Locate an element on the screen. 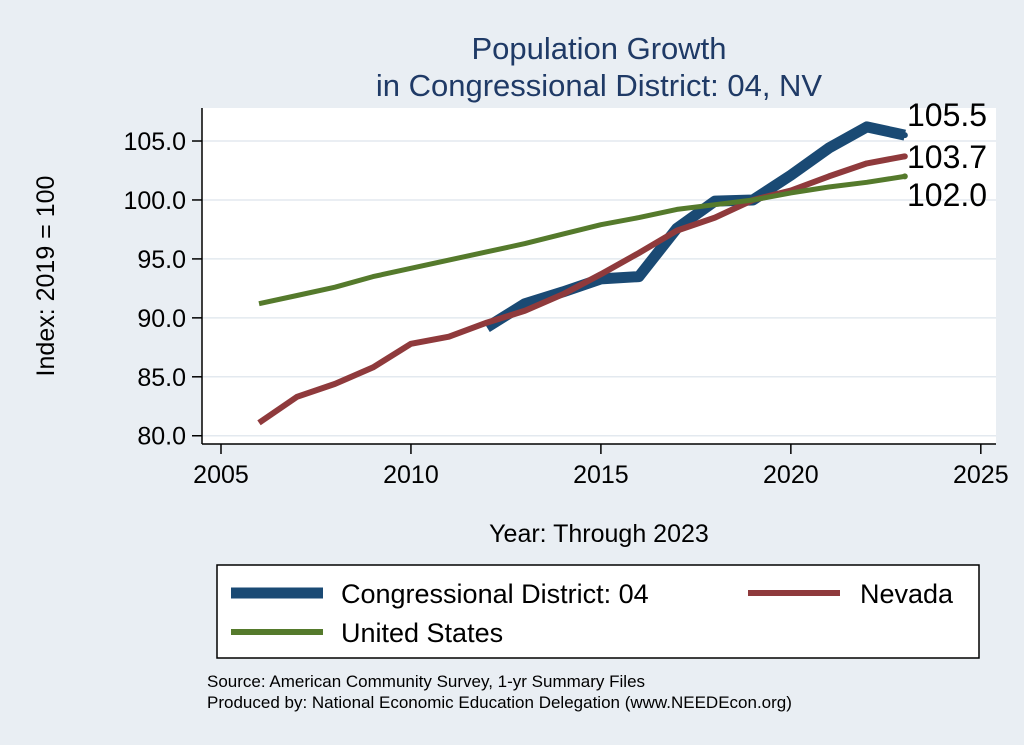  chart-title: Population Growth is located at coordinates (598, 48).